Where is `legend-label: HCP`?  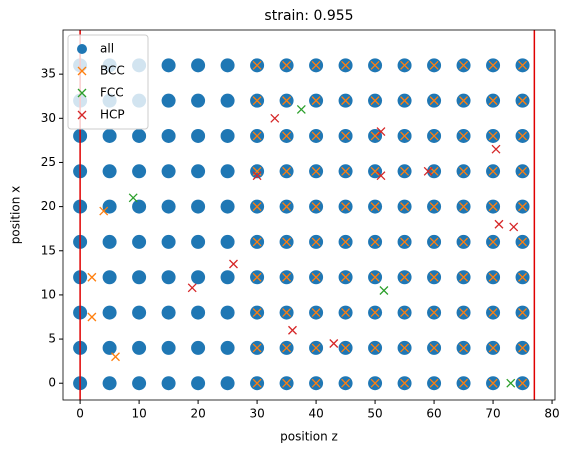
legend-label: HCP is located at coordinates (112, 115).